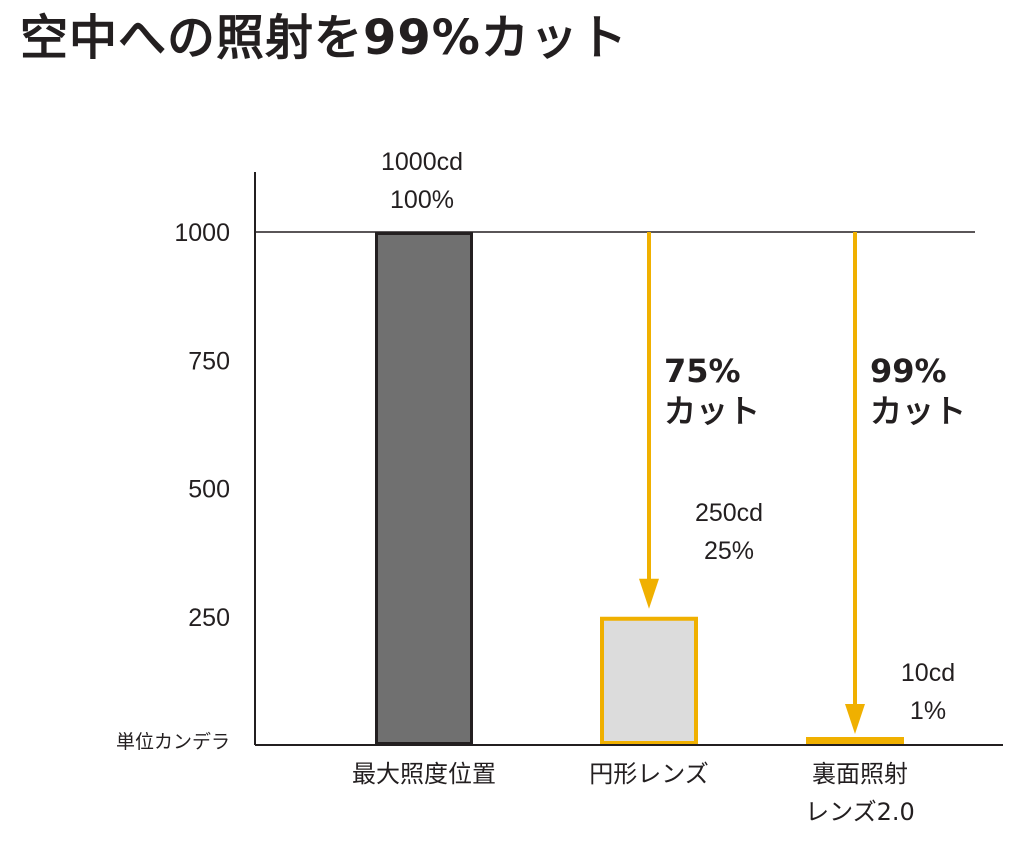  Describe the element at coordinates (209, 361) in the screenshot. I see `y-tick-label: 750` at that location.